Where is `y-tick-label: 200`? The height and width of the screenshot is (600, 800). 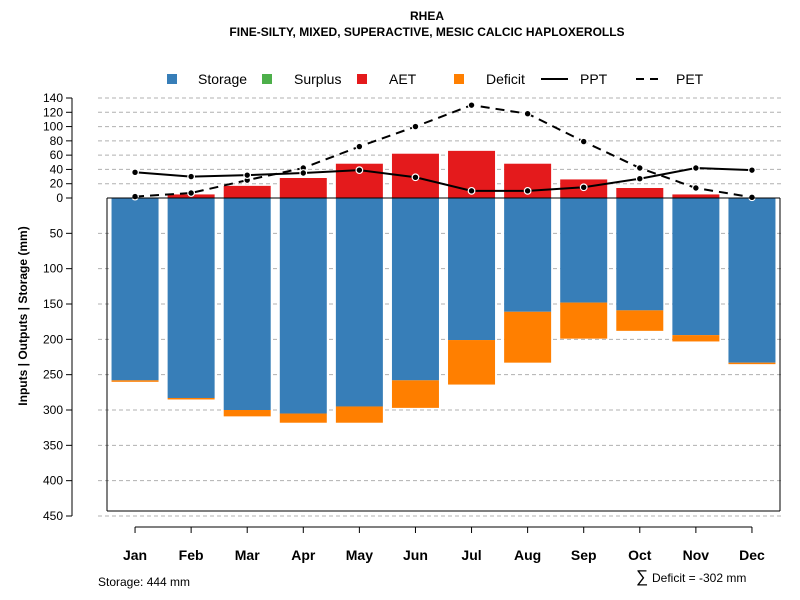
y-tick-label: 200 is located at coordinates (53, 339).